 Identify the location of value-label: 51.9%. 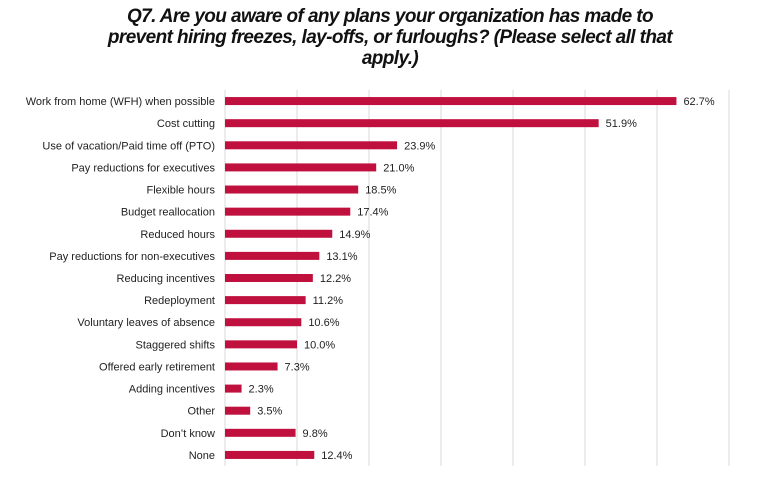
(621, 124).